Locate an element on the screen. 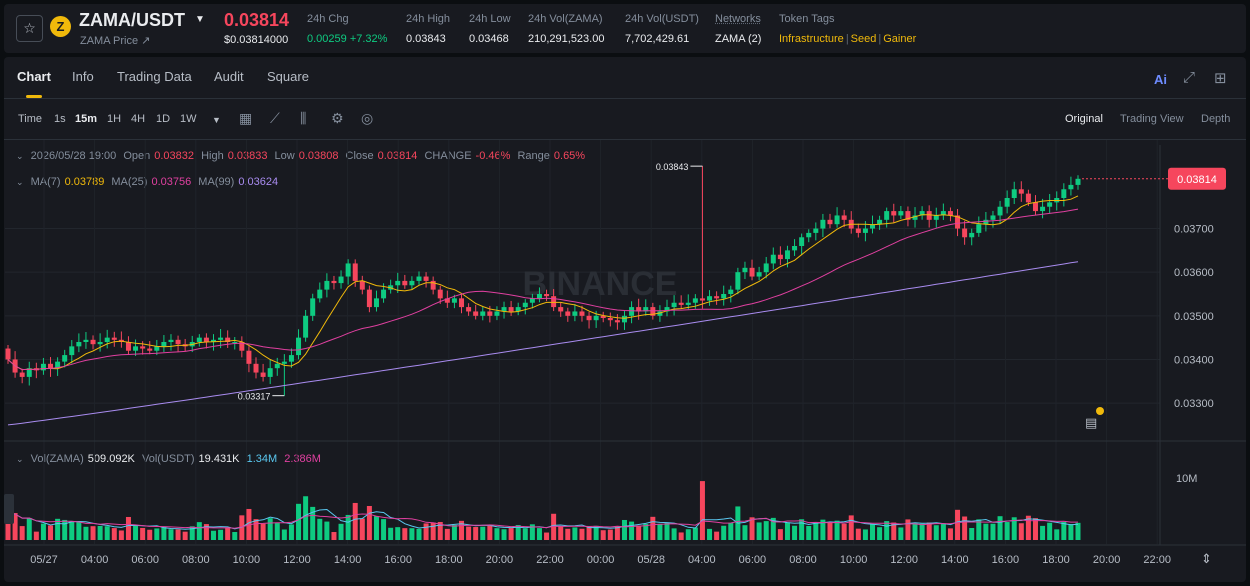 This screenshot has width=1250, height=586. view-depth: Depth is located at coordinates (1216, 119).